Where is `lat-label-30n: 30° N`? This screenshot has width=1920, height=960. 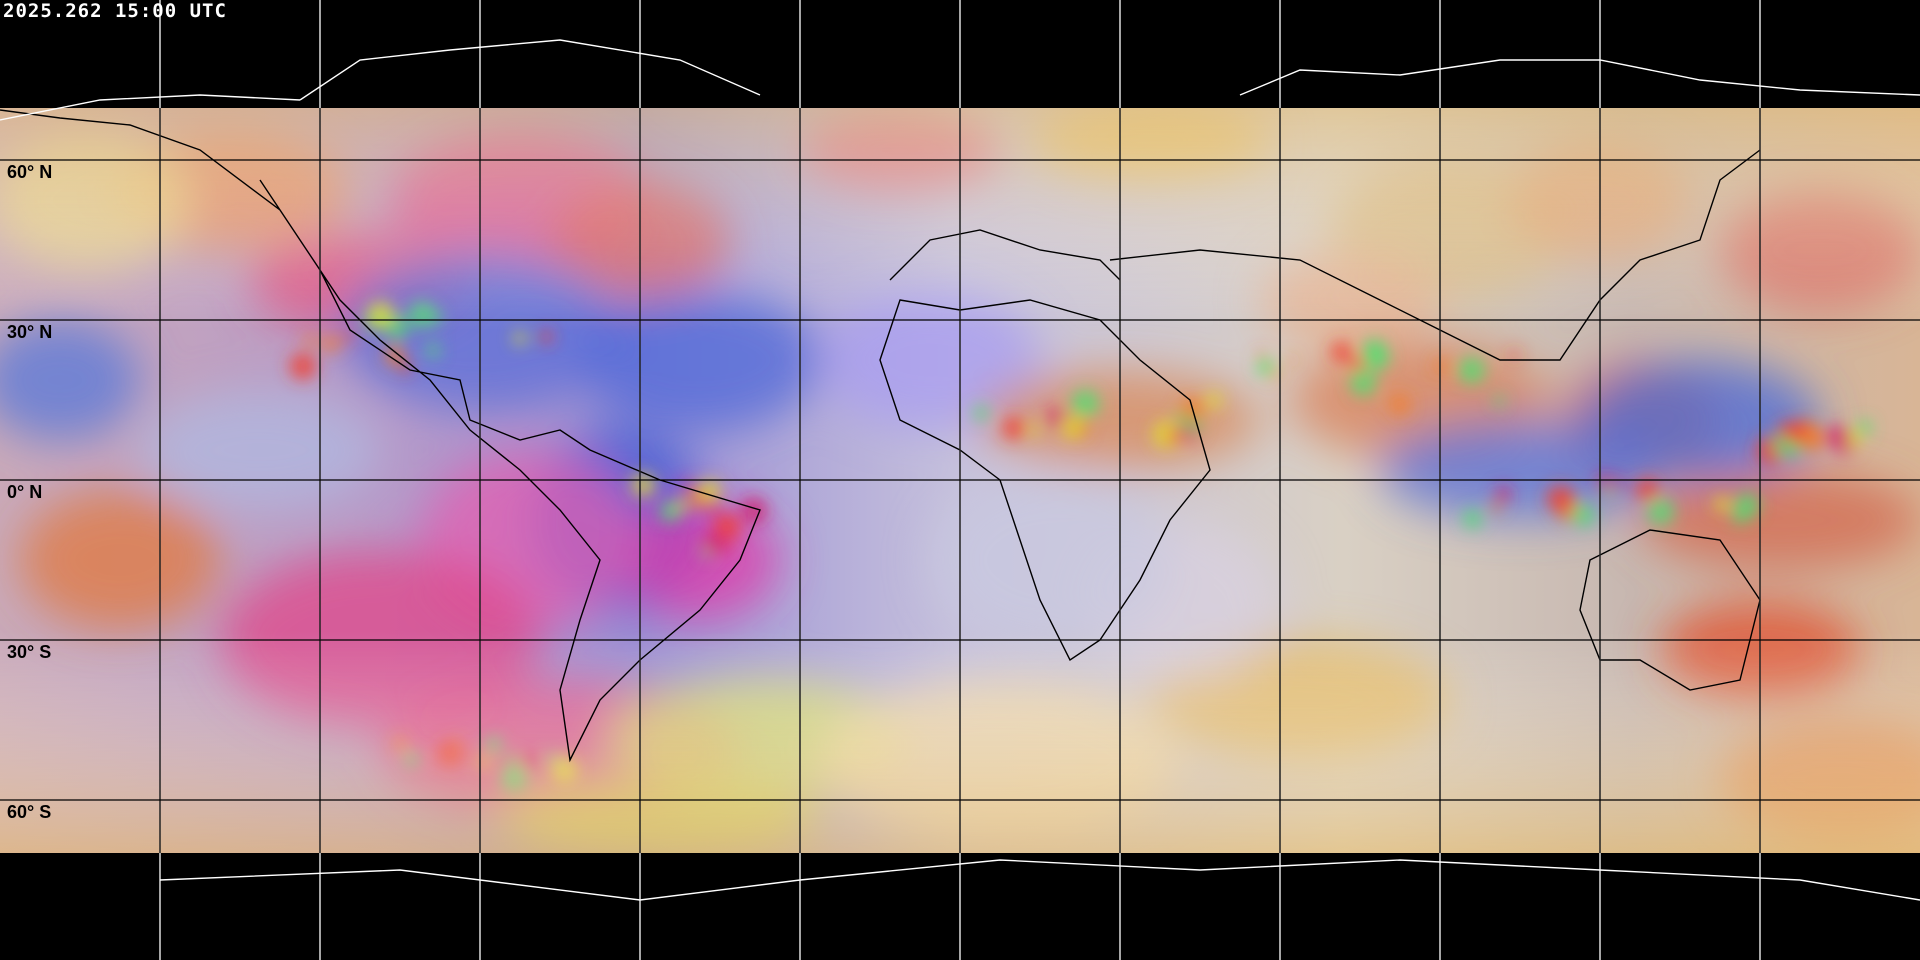 lat-label-30n: 30° N is located at coordinates (30, 332).